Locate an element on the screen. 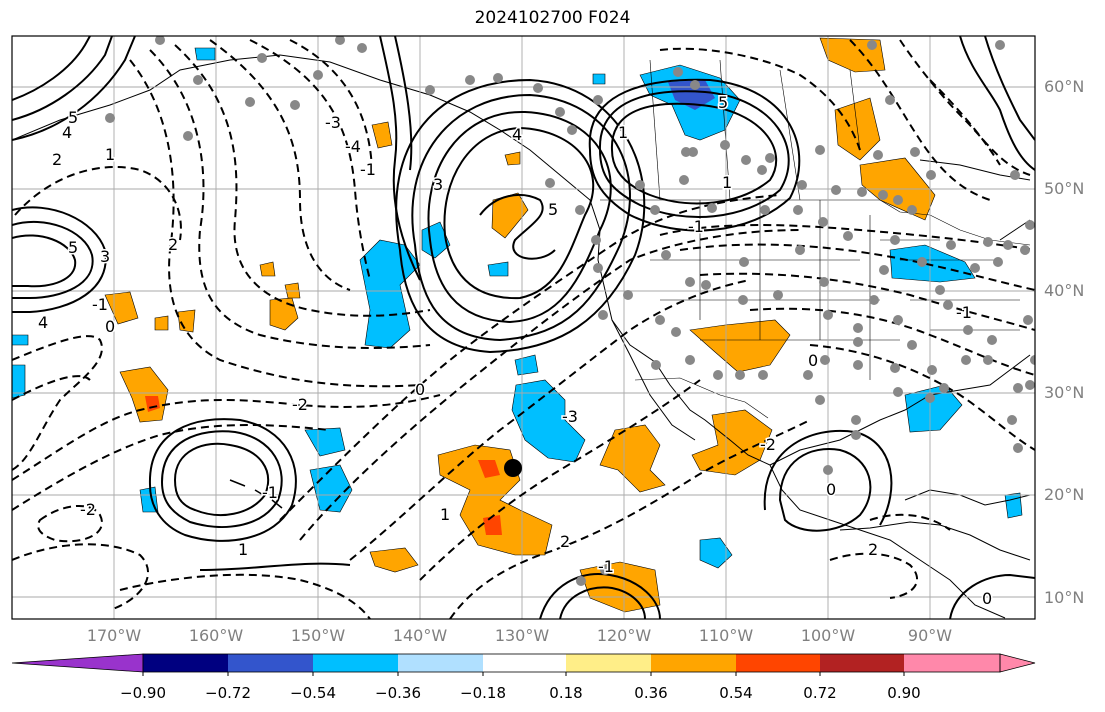 The height and width of the screenshot is (712, 1105). lon-label: 160°W is located at coordinates (216, 635).